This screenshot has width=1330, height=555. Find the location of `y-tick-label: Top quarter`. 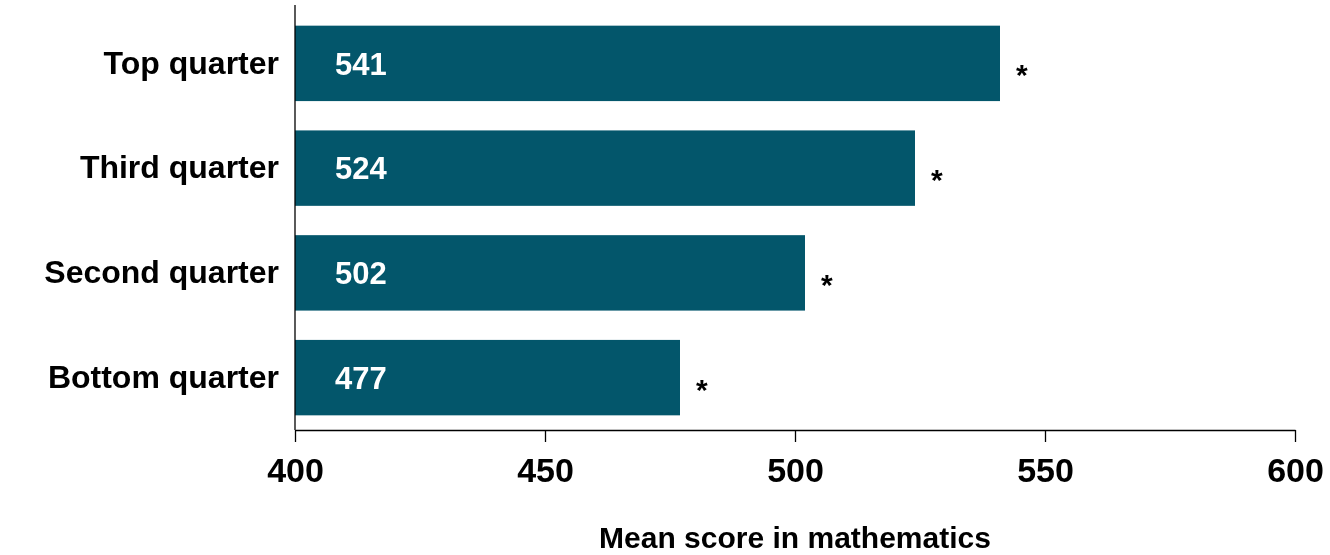

y-tick-label: Top quarter is located at coordinates (191, 62).